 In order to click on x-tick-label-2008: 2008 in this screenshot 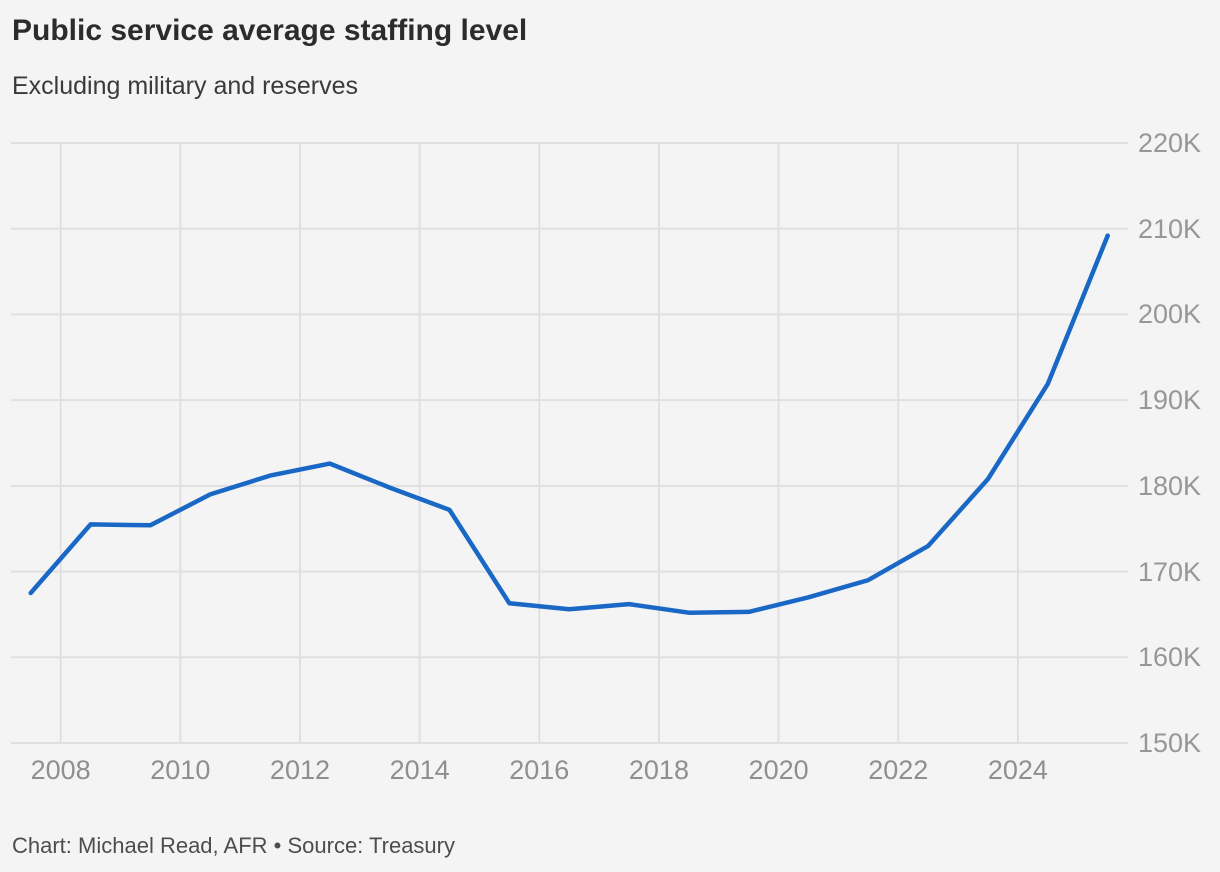, I will do `click(60, 770)`.